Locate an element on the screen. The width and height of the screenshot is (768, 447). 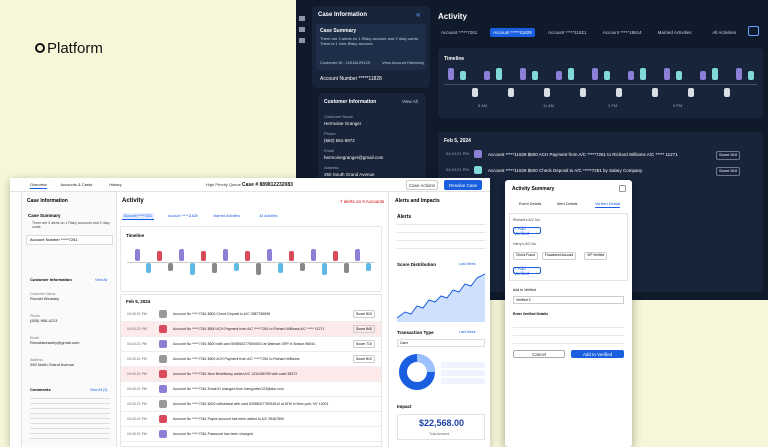
tab: Verified Details is located at coordinates (608, 205).